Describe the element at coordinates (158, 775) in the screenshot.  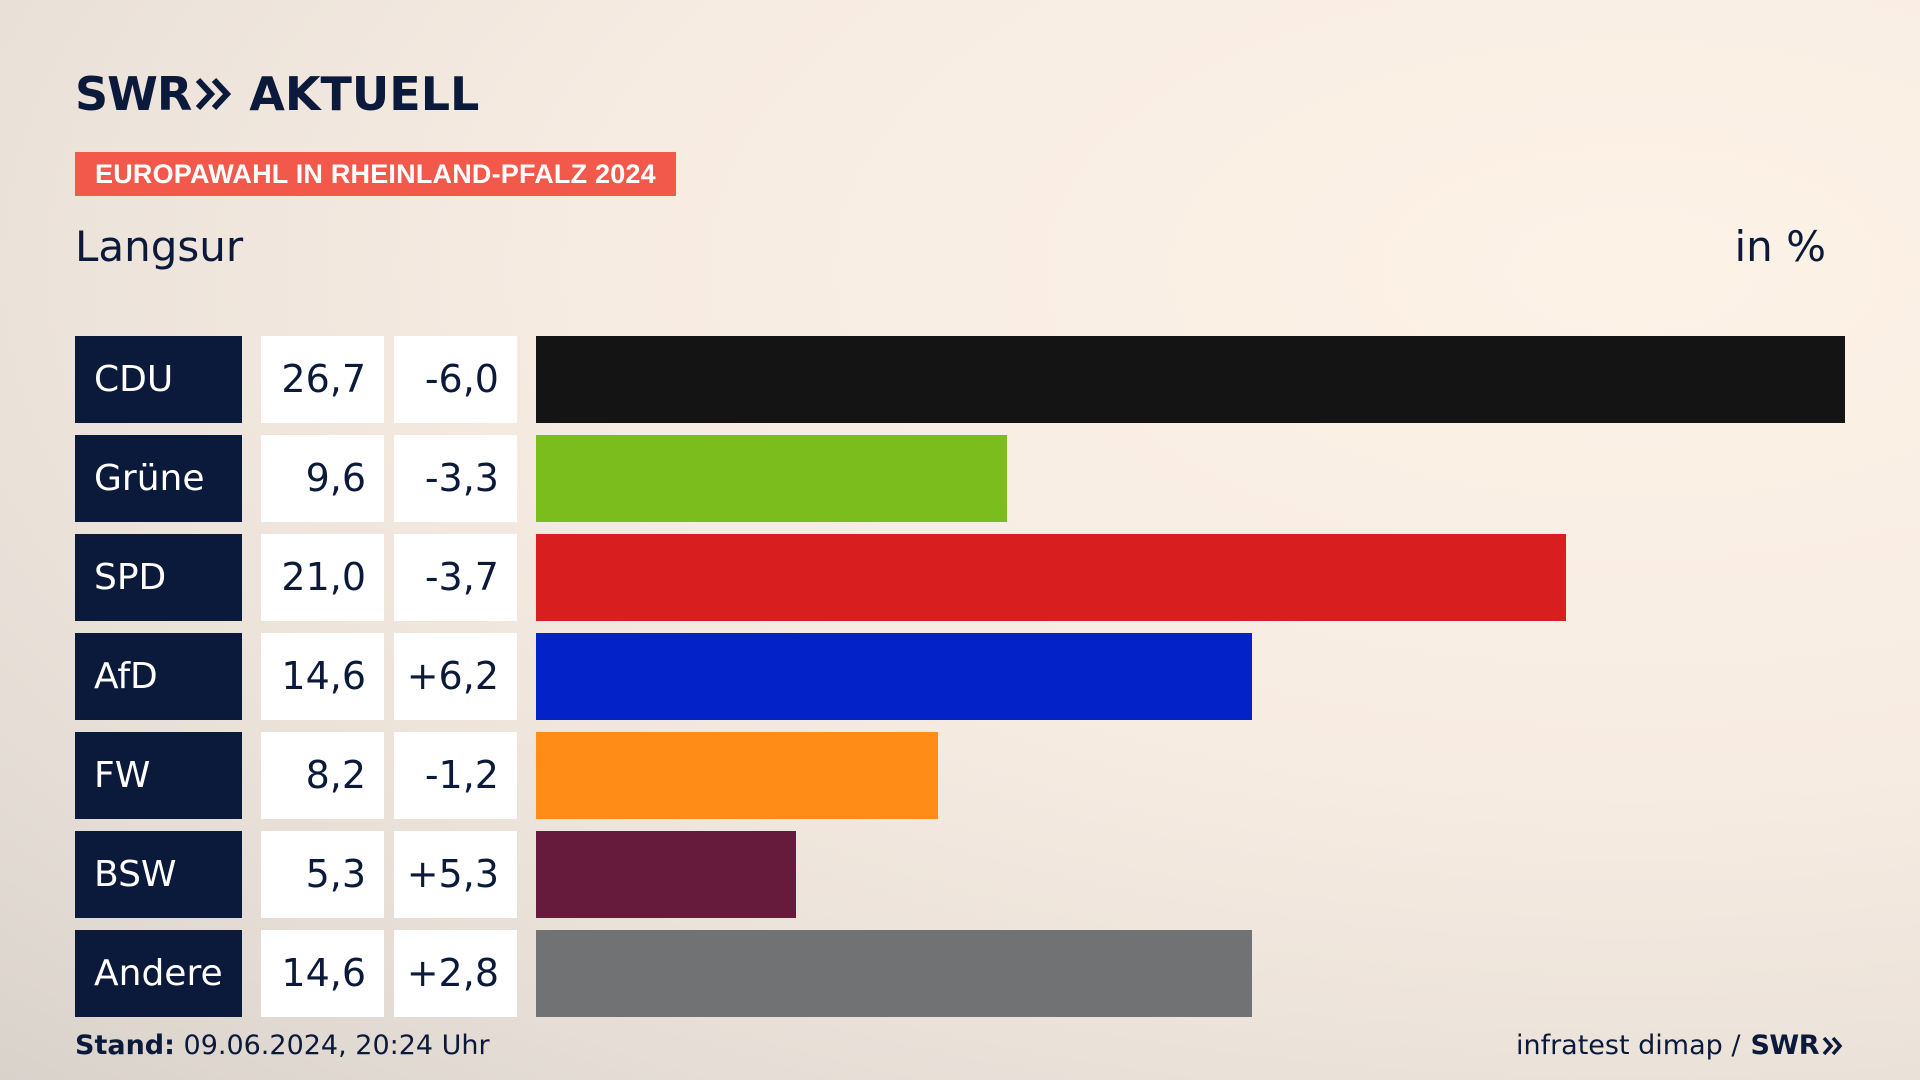
I see `party-label: FW` at that location.